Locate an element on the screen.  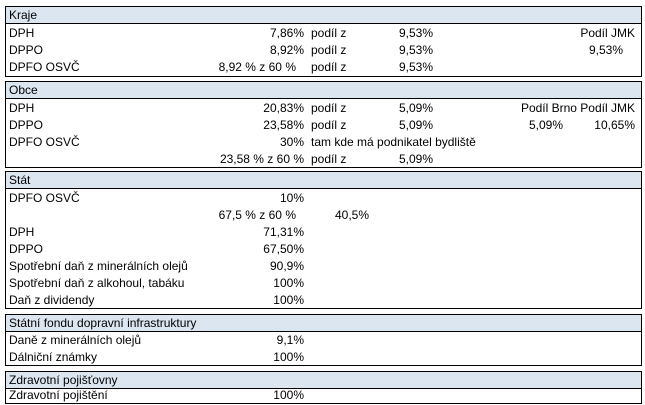
table-row: Daň z dividendy 100% is located at coordinates (323, 300).